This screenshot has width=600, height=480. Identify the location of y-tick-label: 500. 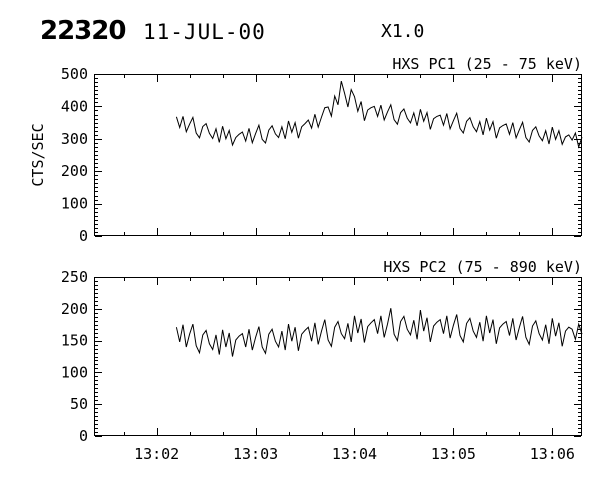
(74, 74).